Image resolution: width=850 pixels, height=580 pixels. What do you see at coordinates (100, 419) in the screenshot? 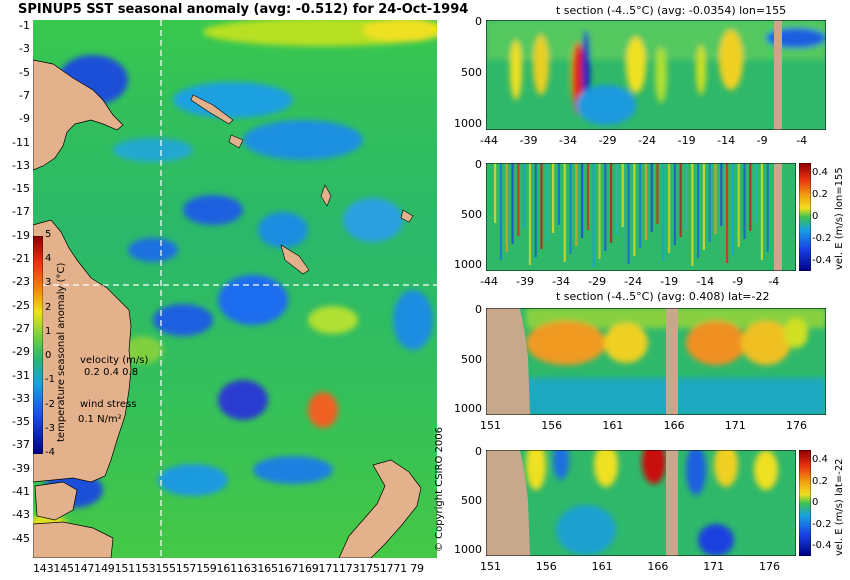
I see `wind-legend-scale: 0.1 N/m²` at bounding box center [100, 419].